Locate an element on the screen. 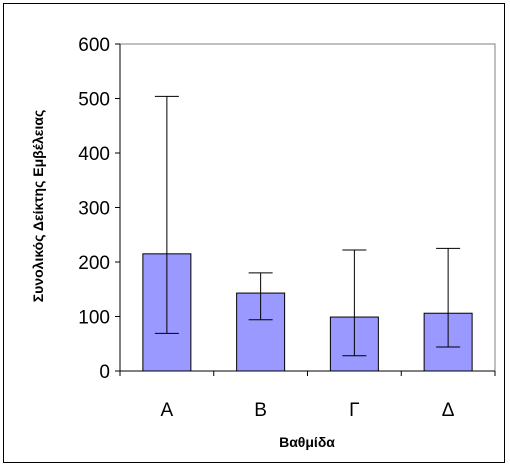 The height and width of the screenshot is (468, 510). bar is located at coordinates (261, 332).